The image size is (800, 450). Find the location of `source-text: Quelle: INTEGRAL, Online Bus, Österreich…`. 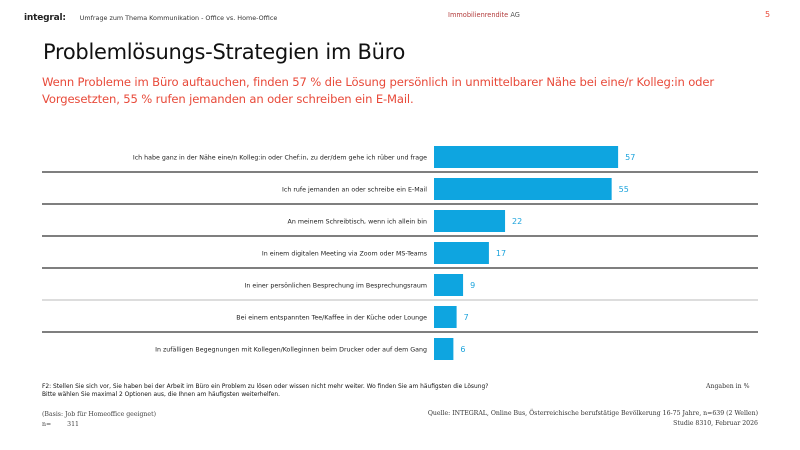

source-text: Quelle: INTEGRAL, Online Bus, Österreich… is located at coordinates (592, 413).